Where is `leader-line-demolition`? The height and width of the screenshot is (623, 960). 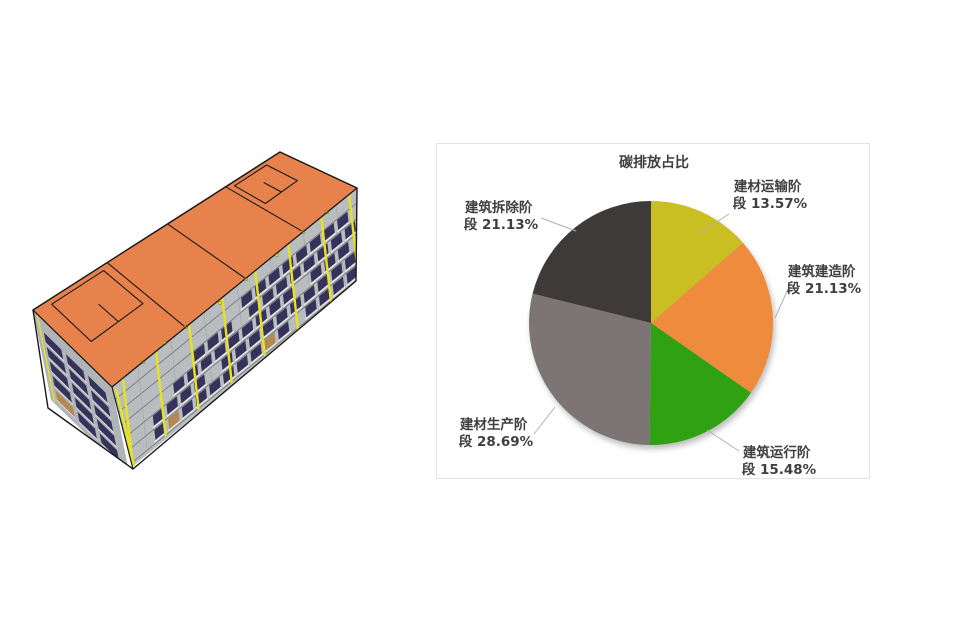
leader-line-demolition is located at coordinates (558, 224).